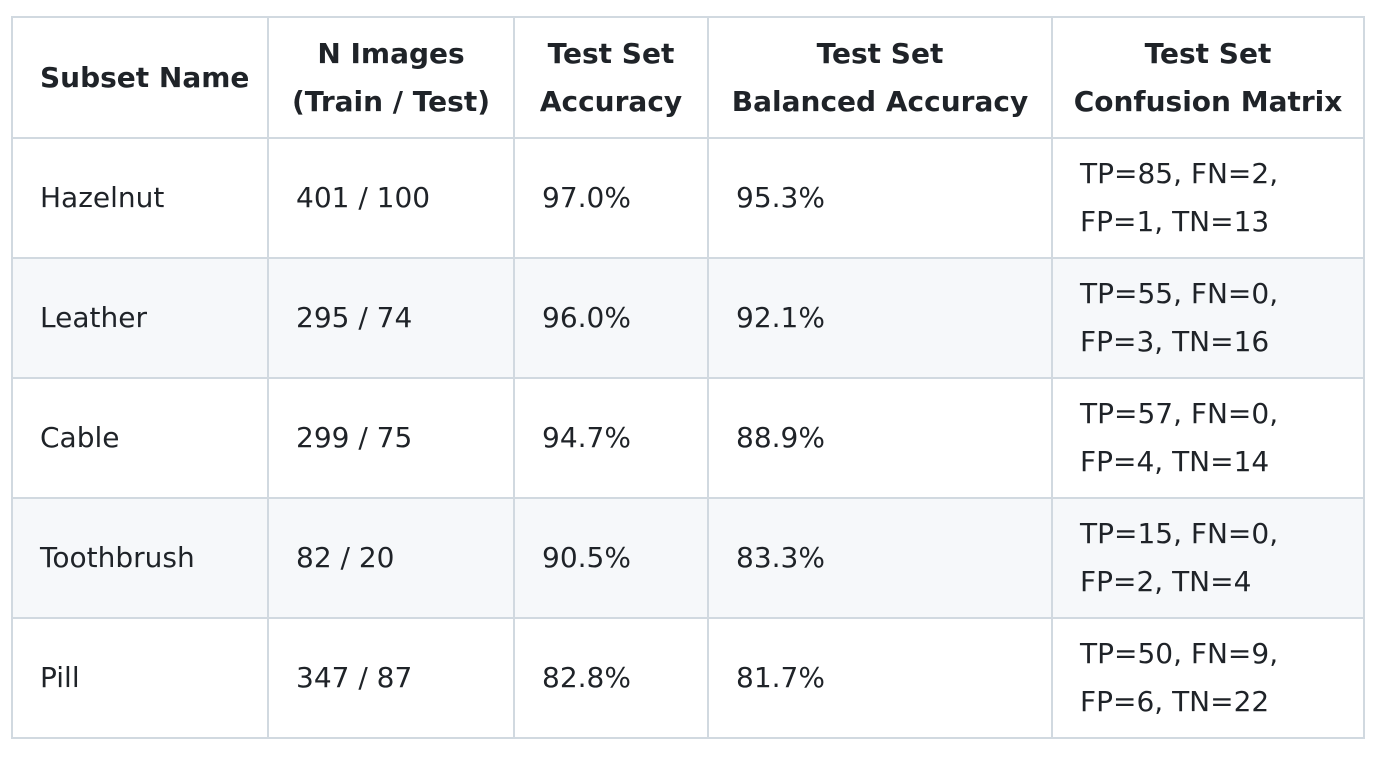  I want to click on header-accuracy-line2: Accuracy, so click(611, 101).